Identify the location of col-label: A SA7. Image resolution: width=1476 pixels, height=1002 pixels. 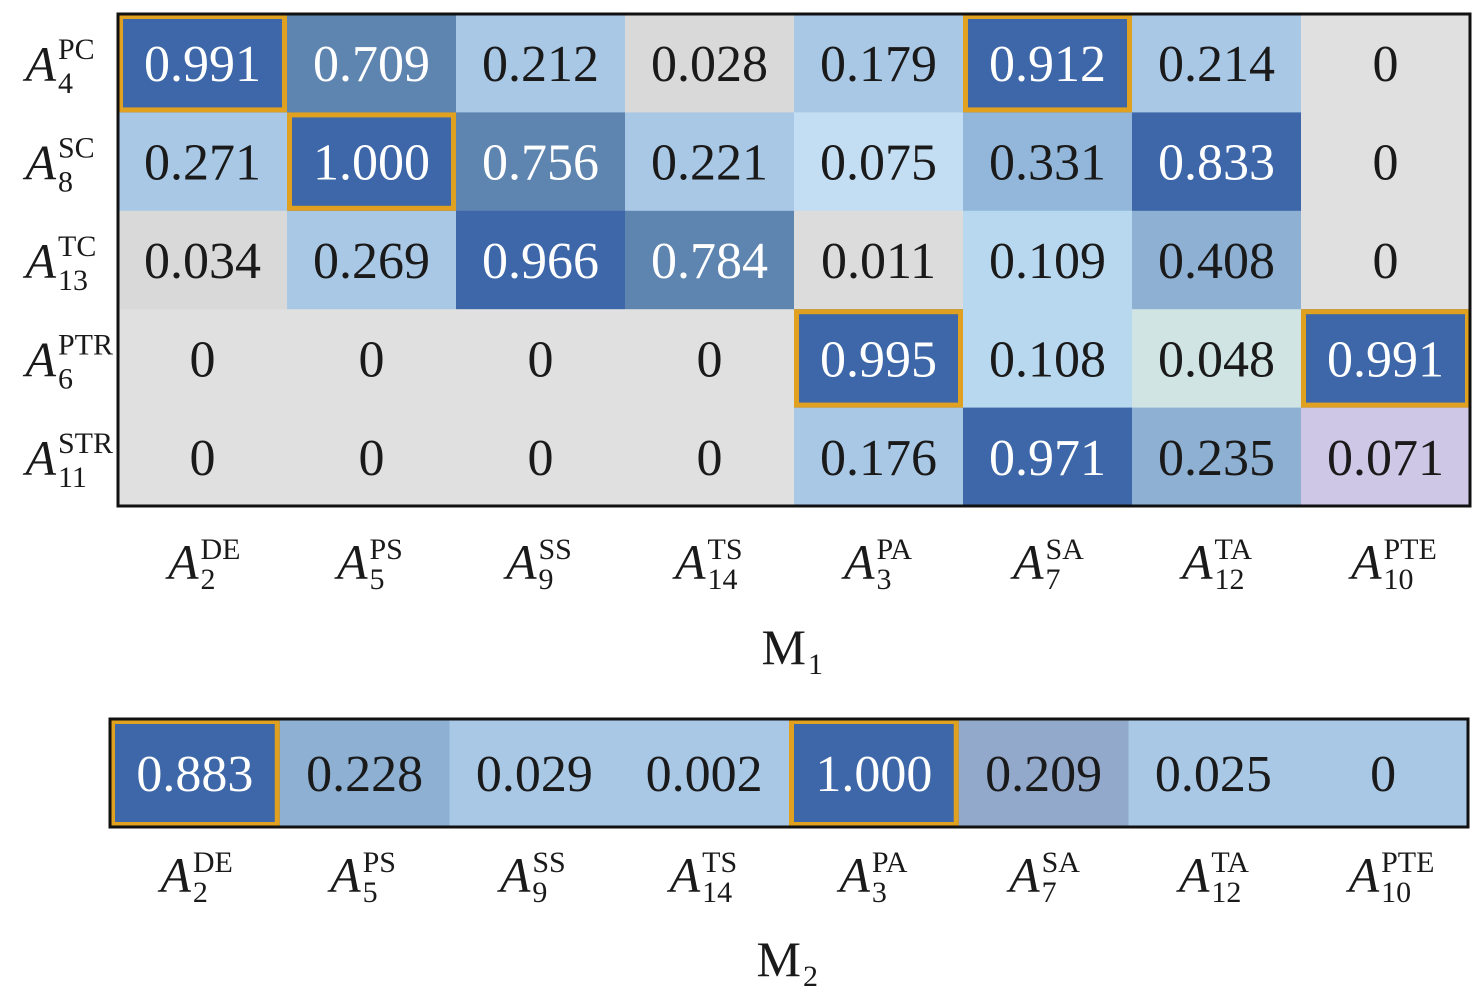
(1047, 564).